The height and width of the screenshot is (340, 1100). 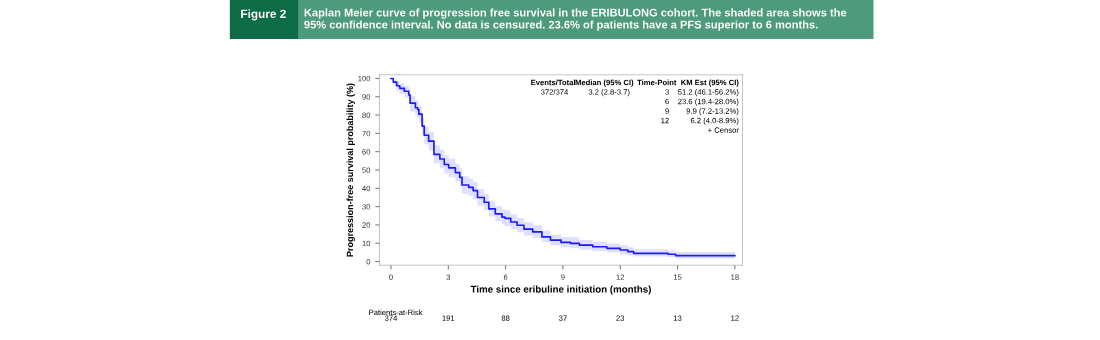 What do you see at coordinates (263, 15) in the screenshot?
I see `text: Figure 2` at bounding box center [263, 15].